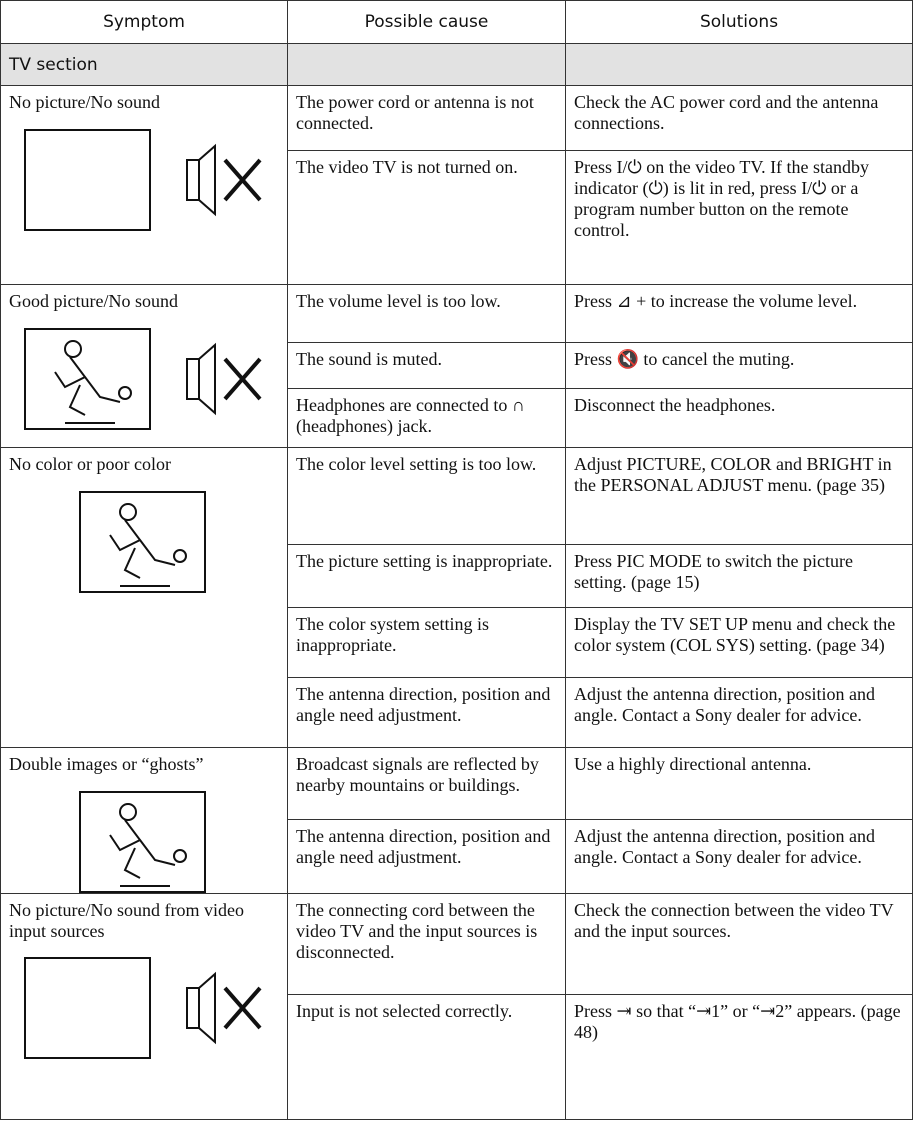 The height and width of the screenshot is (1139, 914). Describe the element at coordinates (739, 22) in the screenshot. I see `column-header: Solutions` at that location.